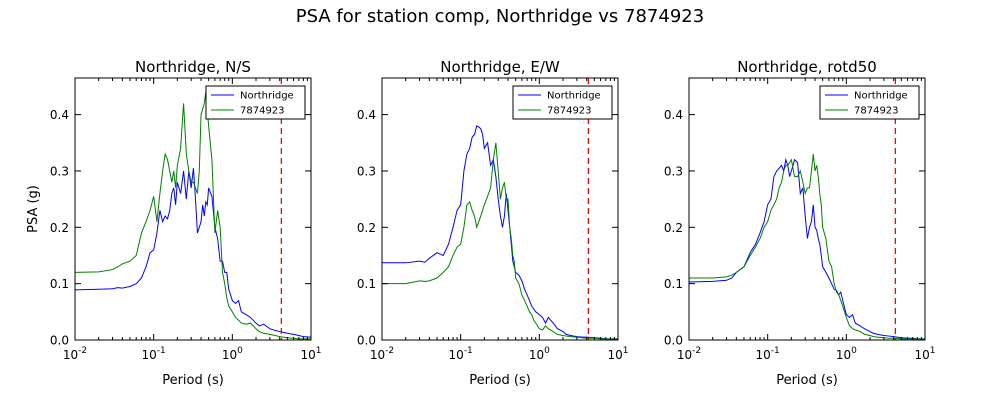  Describe the element at coordinates (33, 209) in the screenshot. I see `y-axis-label: PSA (g)` at that location.